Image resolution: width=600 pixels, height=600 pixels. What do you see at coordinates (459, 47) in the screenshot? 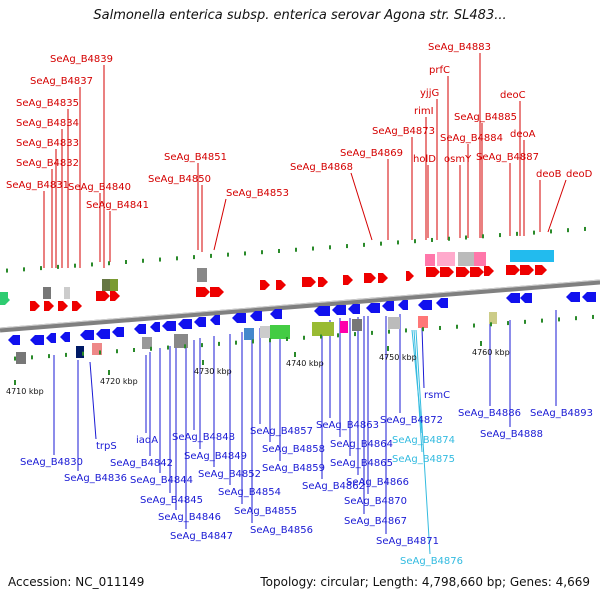
I see `forward-gene-label: SeAg_B4883` at bounding box center [459, 47].